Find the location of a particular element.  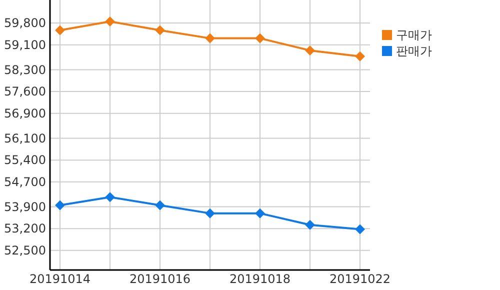

y-tick-label: 53,900 is located at coordinates (25, 207).